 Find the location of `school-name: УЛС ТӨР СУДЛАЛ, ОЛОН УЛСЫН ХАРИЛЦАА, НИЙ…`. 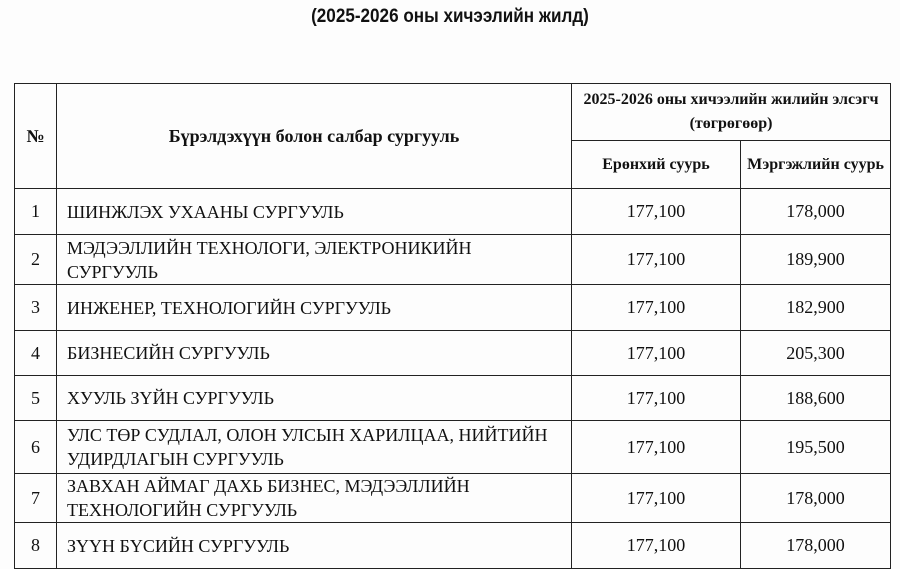

school-name: УЛС ТӨР СУДЛАЛ, ОЛОН УЛСЫН ХАРИЛЦАА, НИЙ… is located at coordinates (314, 447).